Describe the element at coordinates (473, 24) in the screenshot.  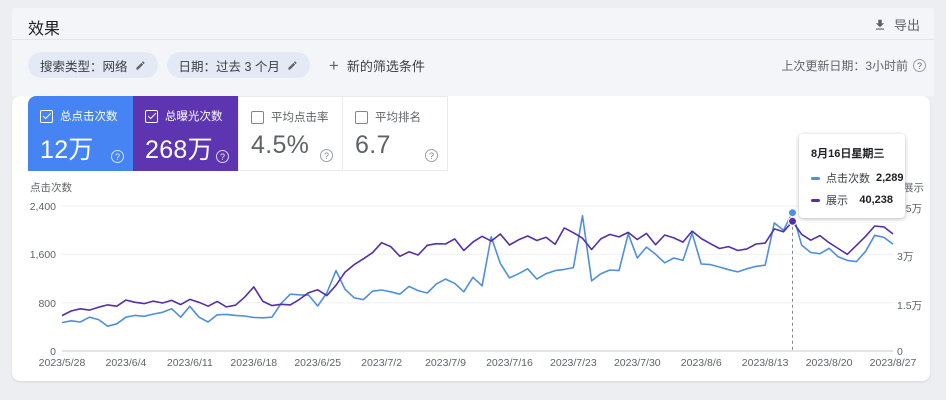
I see `title-row: 效果 导出` at that location.